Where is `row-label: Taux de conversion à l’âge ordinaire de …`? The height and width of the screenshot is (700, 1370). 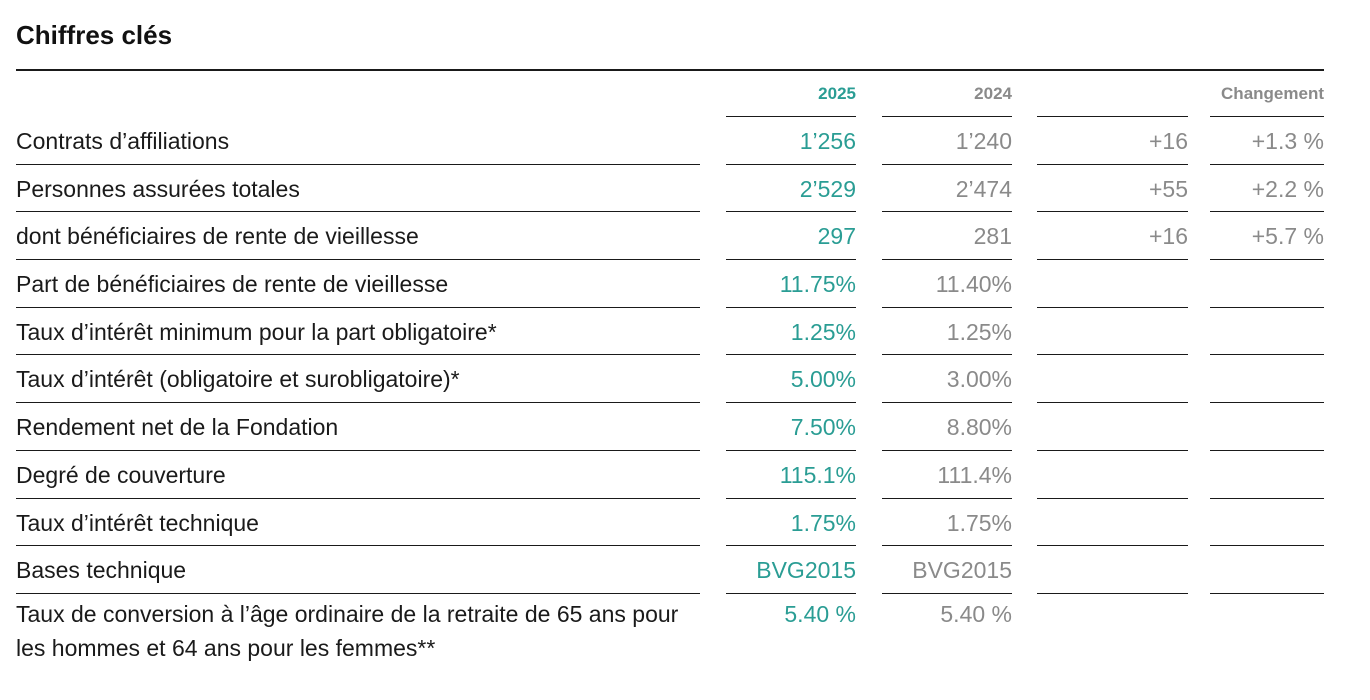 row-label: Taux de conversion à l’âge ordinaire de … is located at coordinates (347, 630).